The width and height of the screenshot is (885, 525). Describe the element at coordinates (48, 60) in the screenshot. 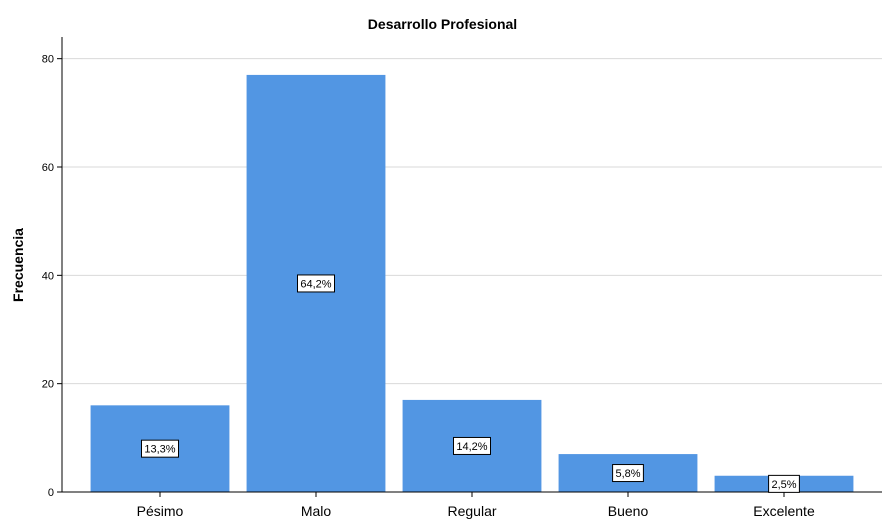

I see `y-tick-label: 80` at that location.